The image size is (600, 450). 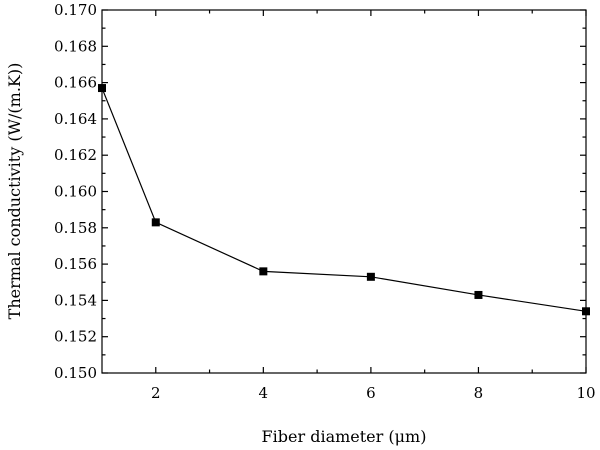 What do you see at coordinates (75, 337) in the screenshot?
I see `y-tick-label: 0.152` at bounding box center [75, 337].